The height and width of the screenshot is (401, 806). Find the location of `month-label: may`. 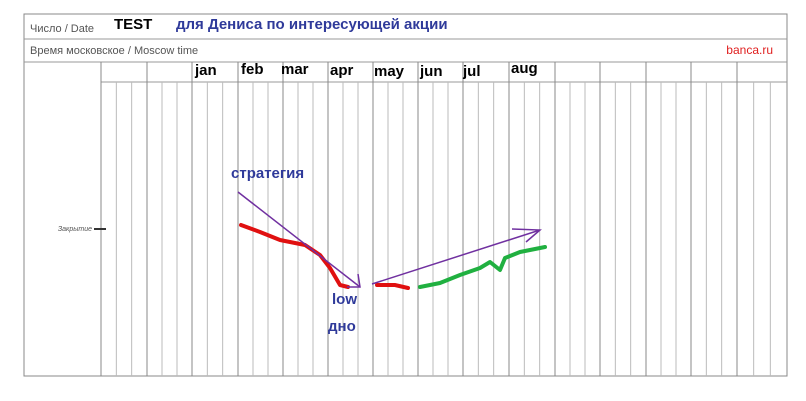

month-label: may is located at coordinates (389, 71).